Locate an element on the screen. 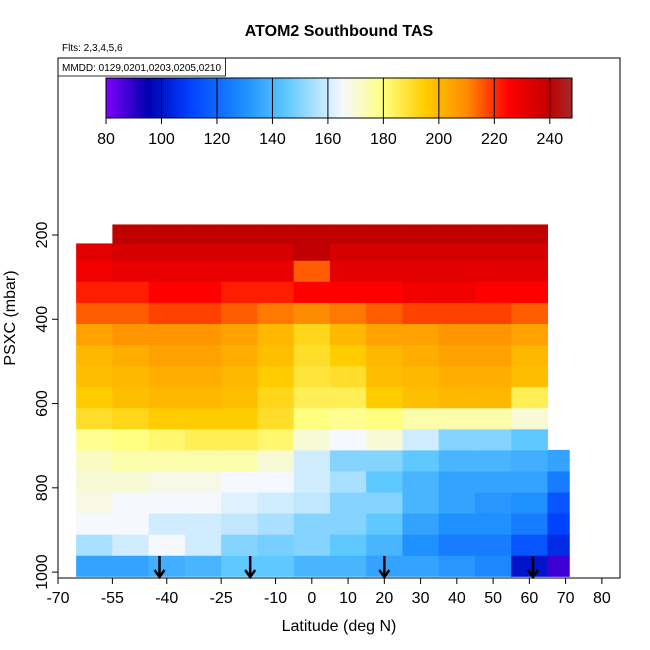 Image resolution: width=650 pixels, height=650 pixels. y-axis-label: PSXC (mbar) is located at coordinates (10, 317).